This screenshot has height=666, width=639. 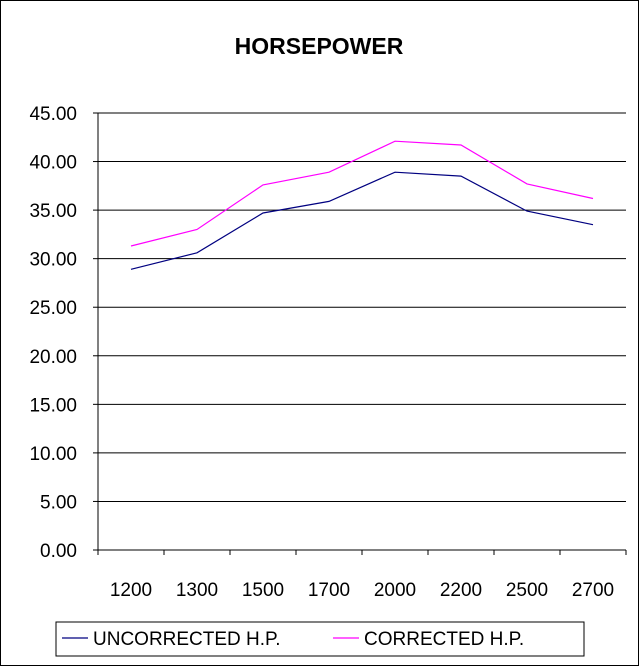 What do you see at coordinates (362, 220) in the screenshot?
I see `uncorrected-hp-line` at bounding box center [362, 220].